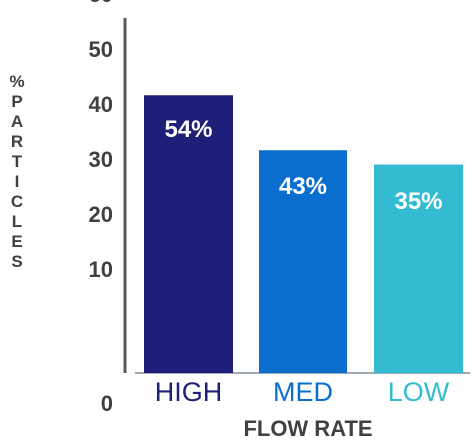  I want to click on y-axis-label-letter: C, so click(17, 201).